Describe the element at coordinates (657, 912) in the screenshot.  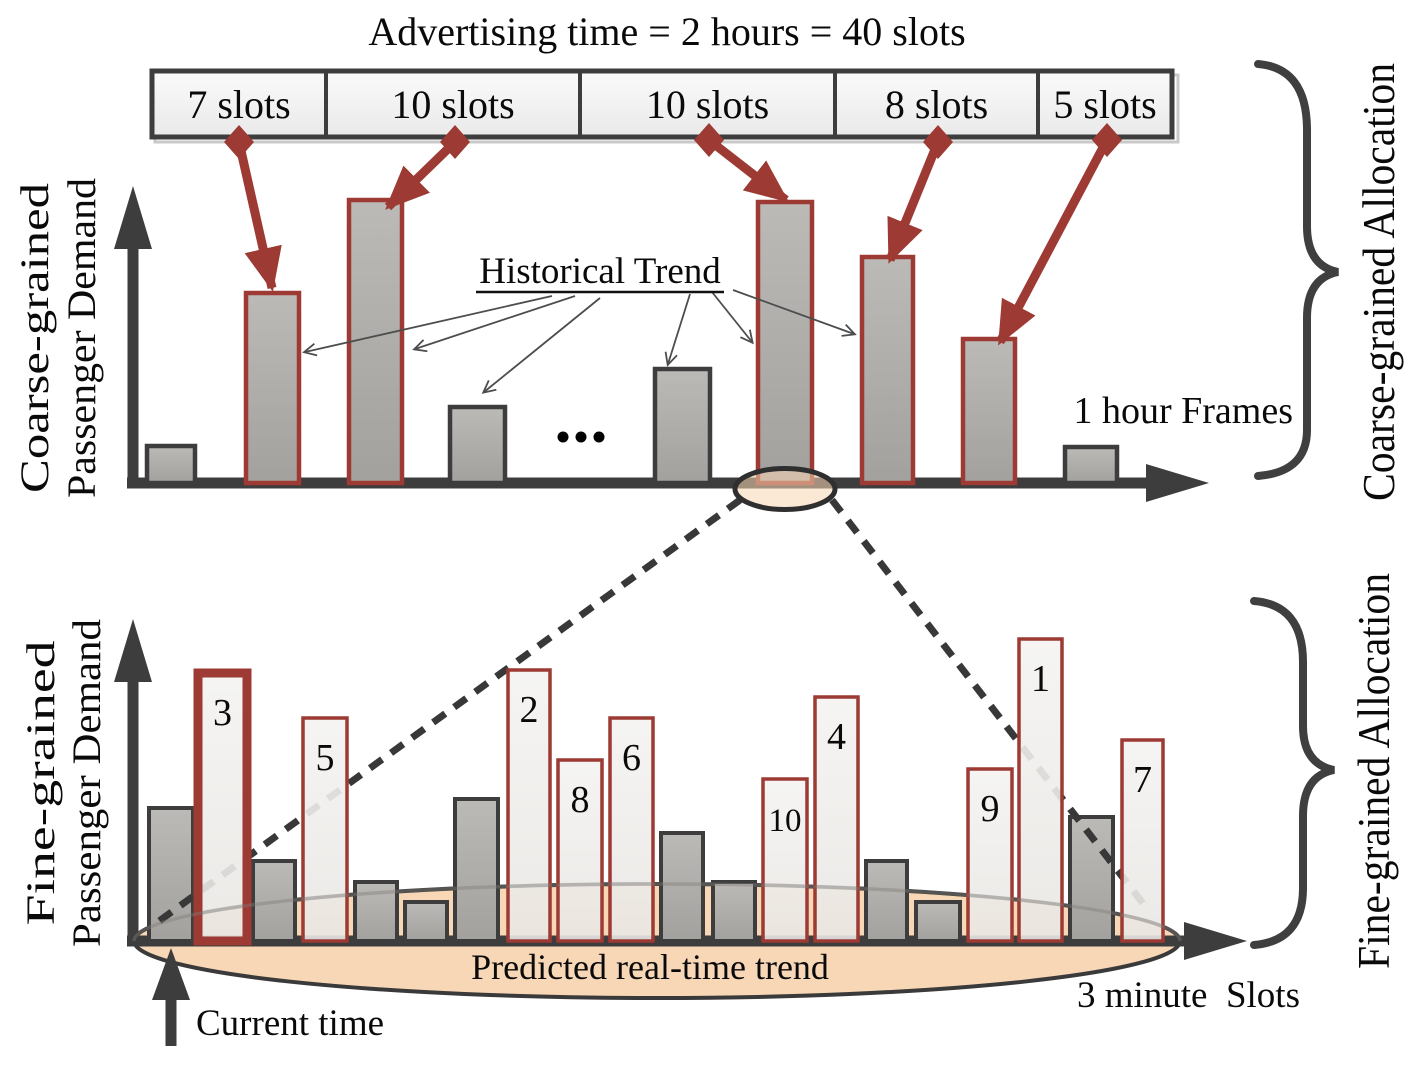
I see `predicted-trend-ellipse-top-outline` at that location.